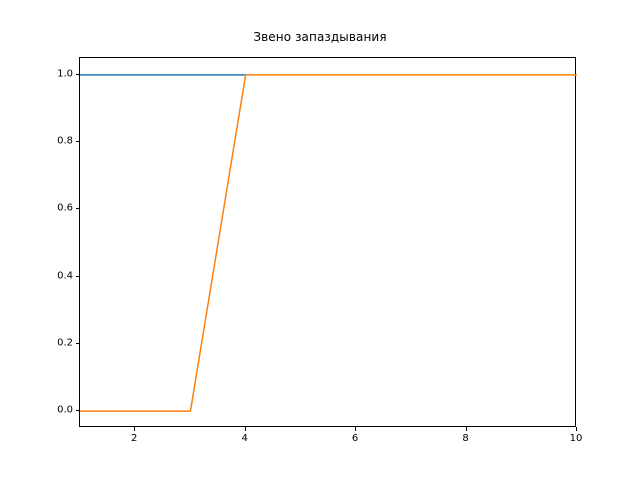  What do you see at coordinates (65, 343) in the screenshot?
I see `y-tick-label: 0.2` at bounding box center [65, 343].